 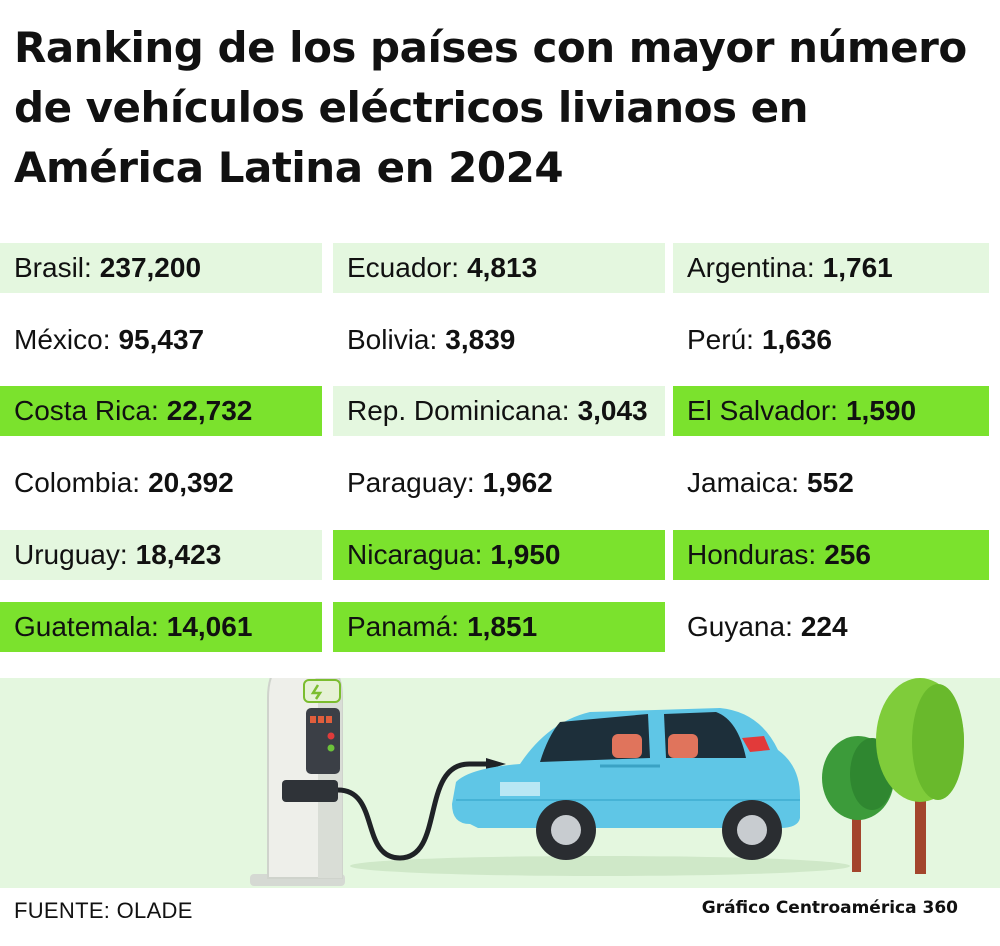 I want to click on country-value: 224, so click(x=824, y=626).